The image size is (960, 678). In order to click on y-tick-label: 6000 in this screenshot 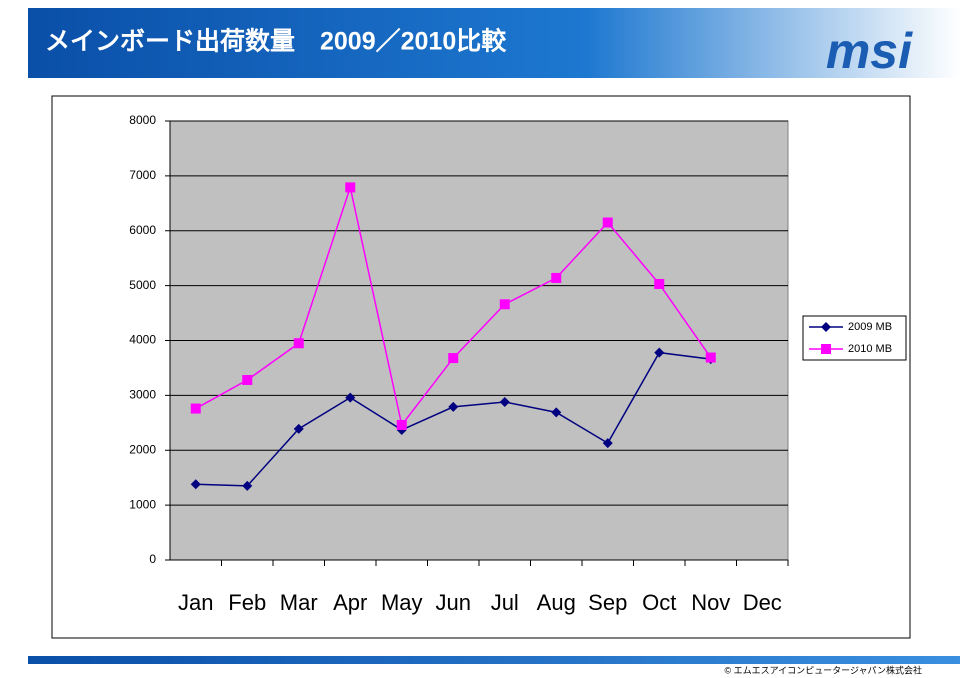, I will do `click(142, 230)`.